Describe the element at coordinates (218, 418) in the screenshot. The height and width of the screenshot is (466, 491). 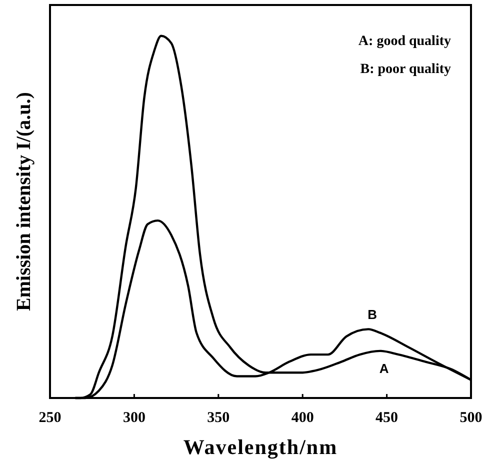
I see `x-tick-label: 350` at that location.